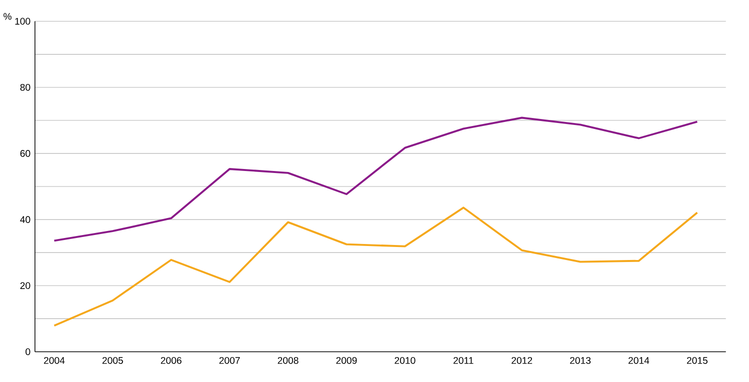  What do you see at coordinates (697, 360) in the screenshot?
I see `x-tick-label: 2015` at bounding box center [697, 360].